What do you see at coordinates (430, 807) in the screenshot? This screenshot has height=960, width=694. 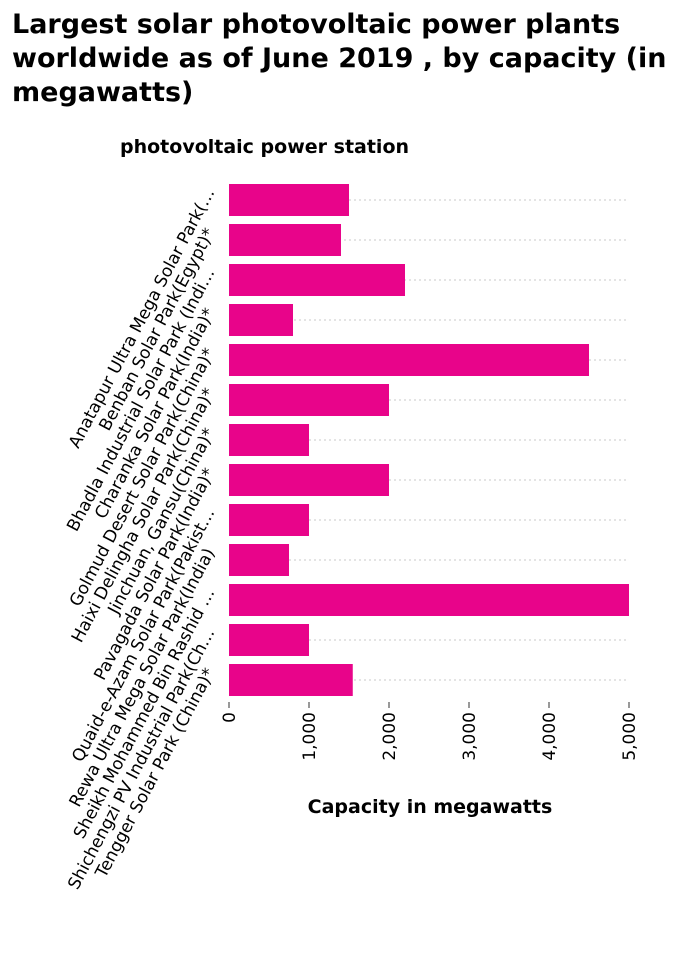 I see `x-axis-label: Capacity in megawatts` at bounding box center [430, 807].